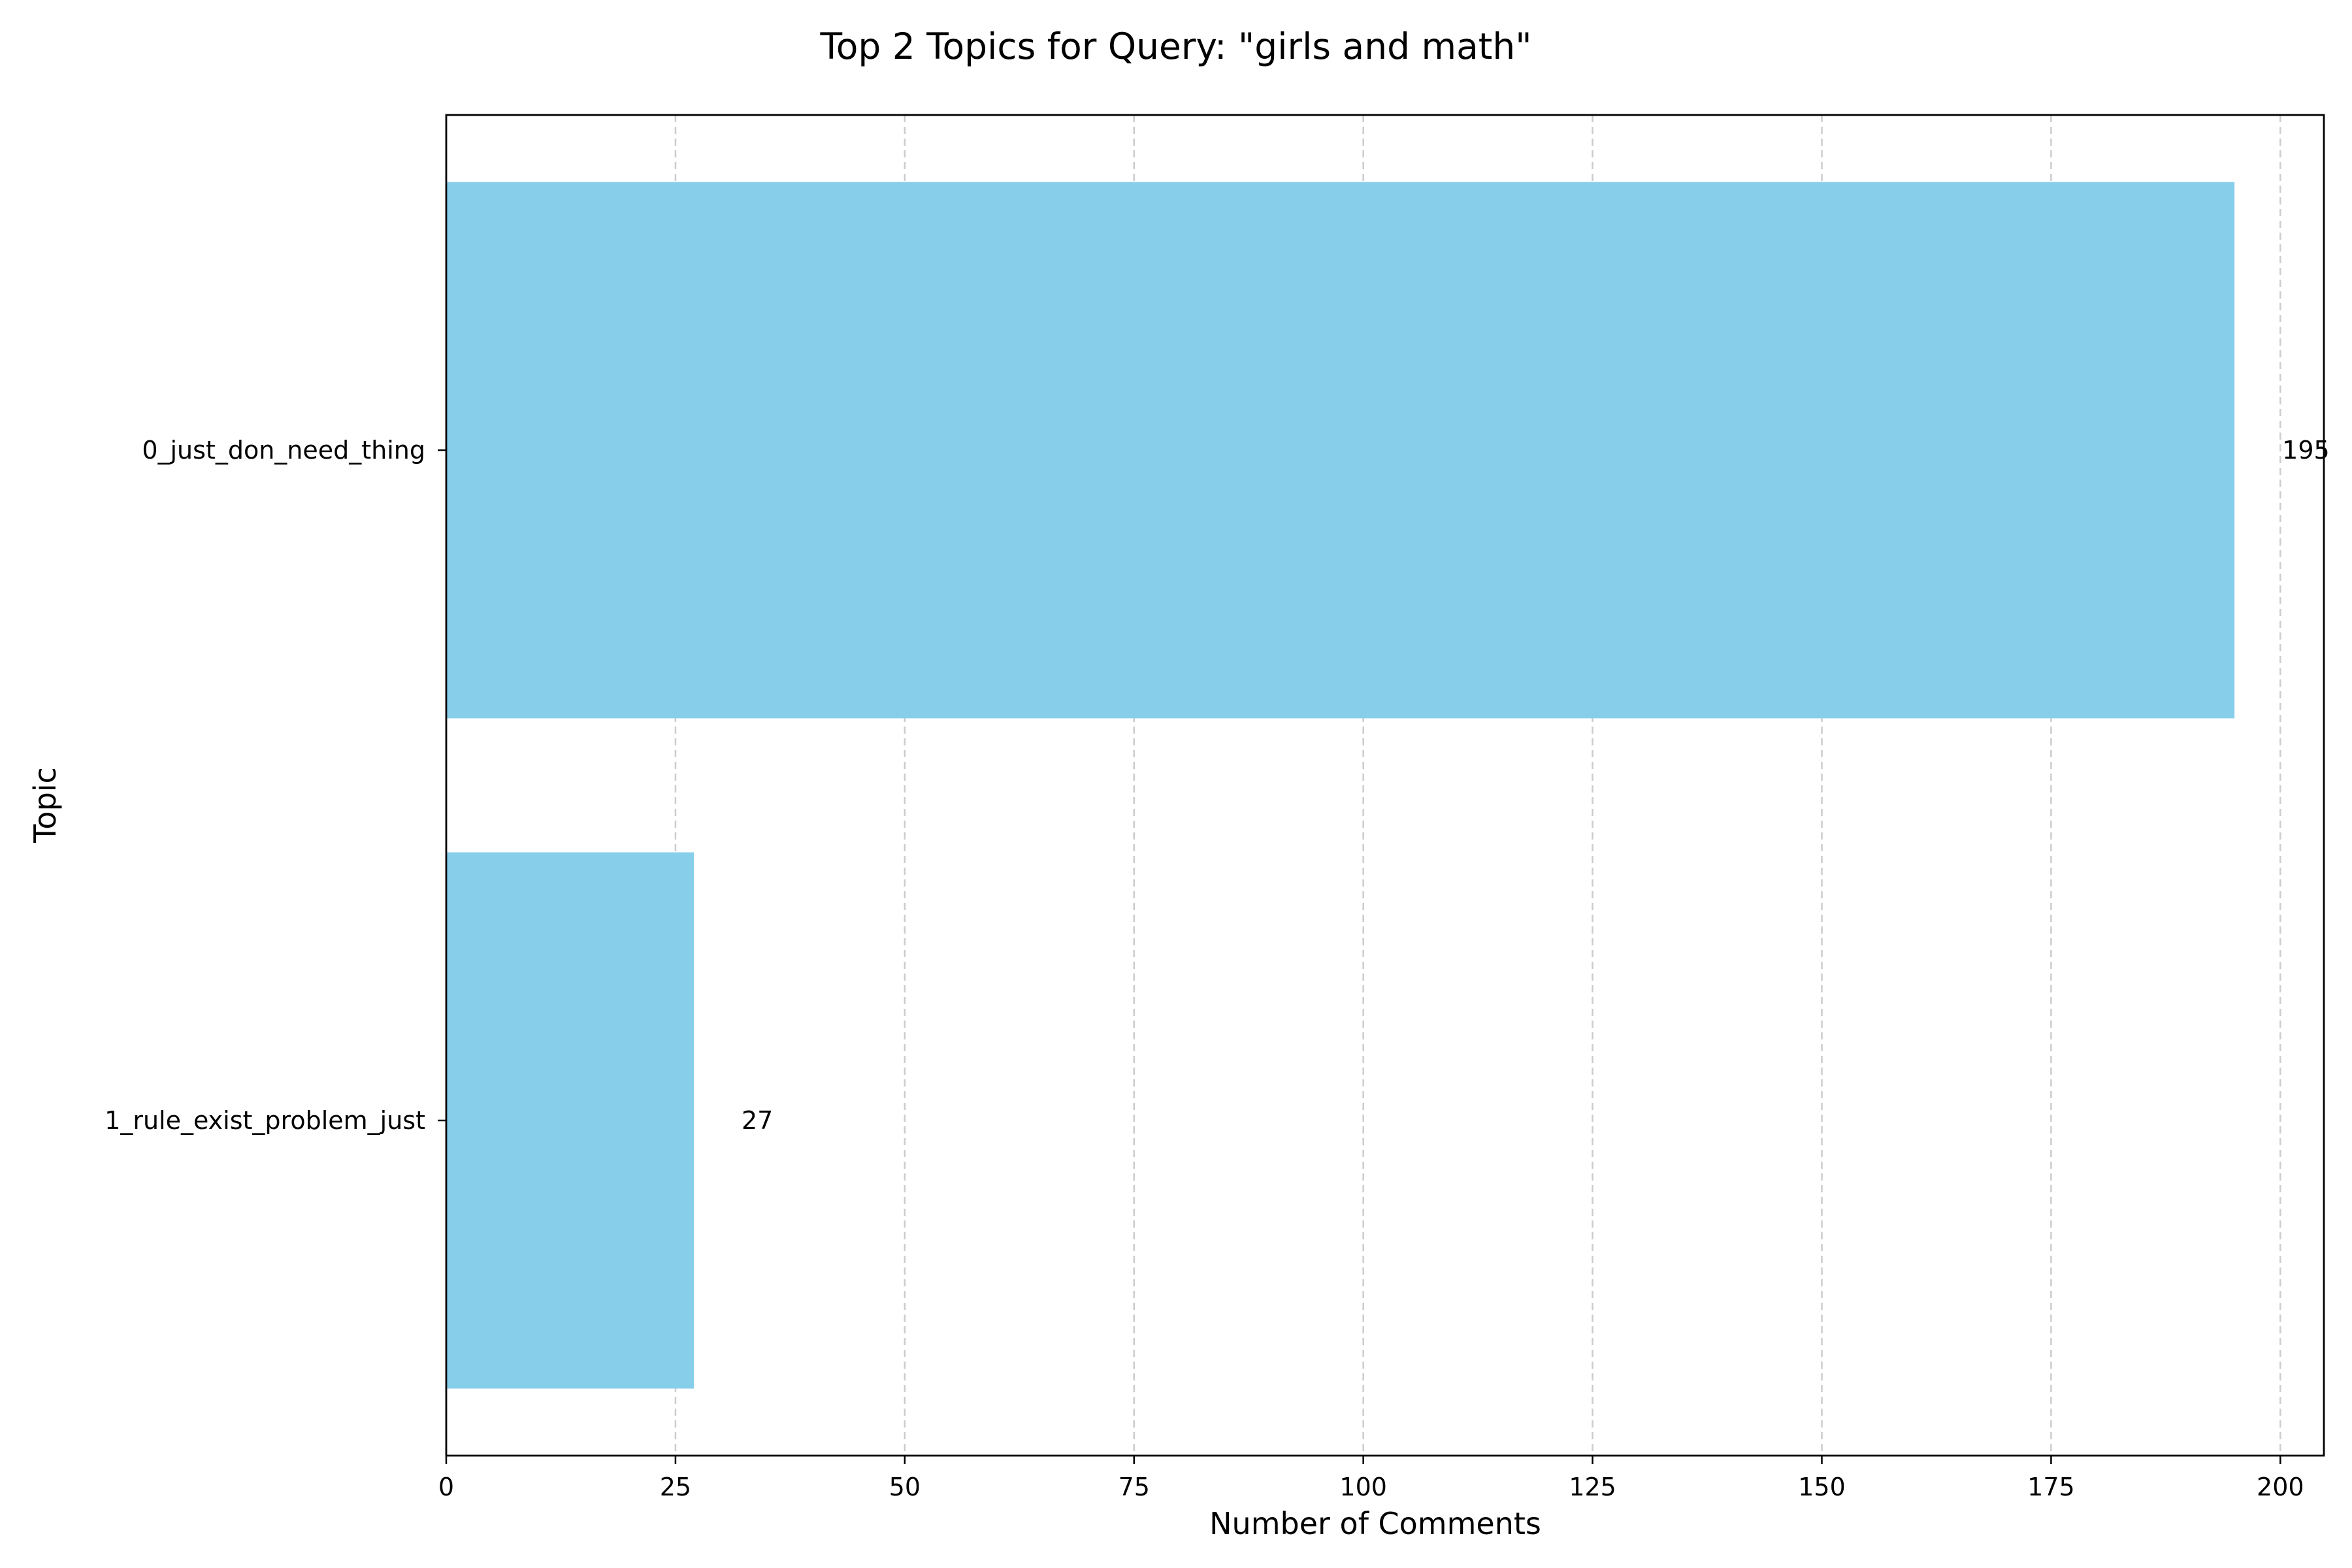 Image resolution: width=2352 pixels, height=1568 pixels. Describe the element at coordinates (1176, 46) in the screenshot. I see `chart-title: Top 2 Topics for Query: "girls and math"` at that location.